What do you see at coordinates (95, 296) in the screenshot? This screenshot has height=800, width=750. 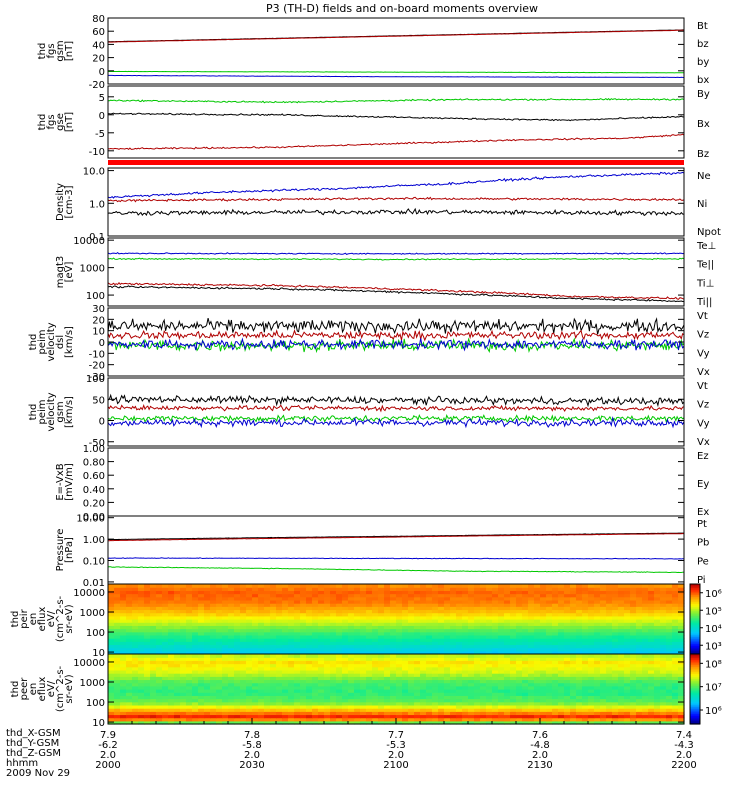 I see `y-tick-label: 100` at bounding box center [95, 296].